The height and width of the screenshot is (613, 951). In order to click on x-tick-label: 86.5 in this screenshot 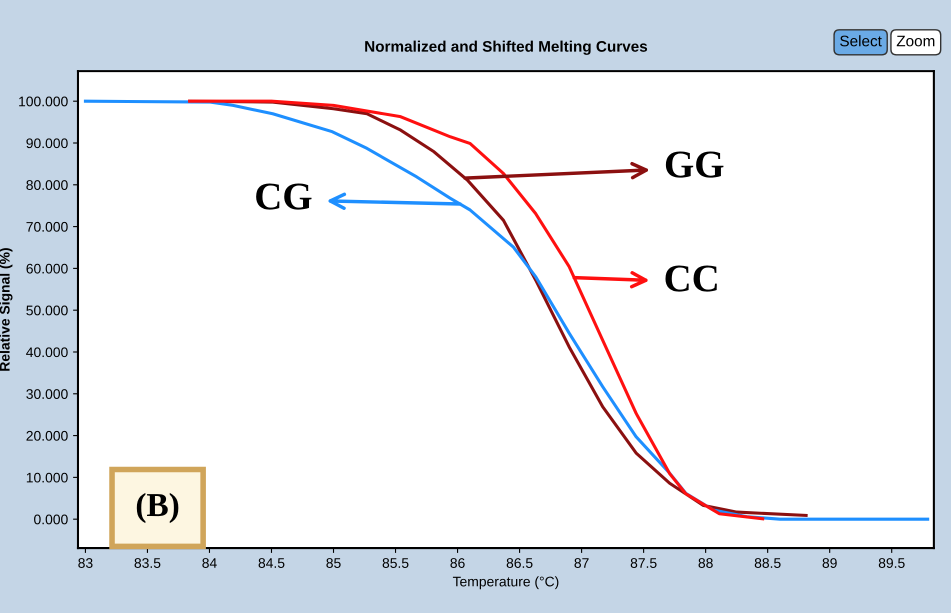, I will do `click(519, 563)`.